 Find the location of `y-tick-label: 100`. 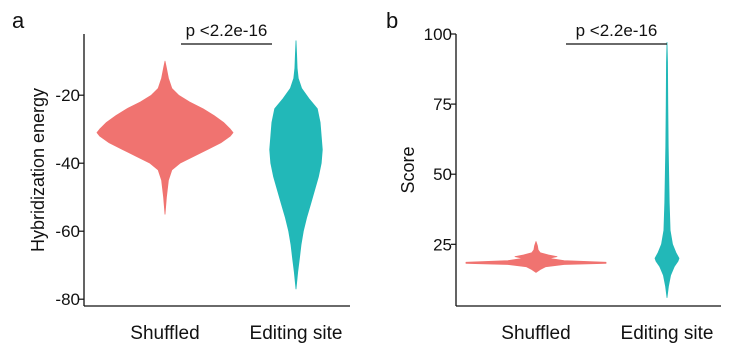

y-tick-label: 100 is located at coordinates (438, 34).